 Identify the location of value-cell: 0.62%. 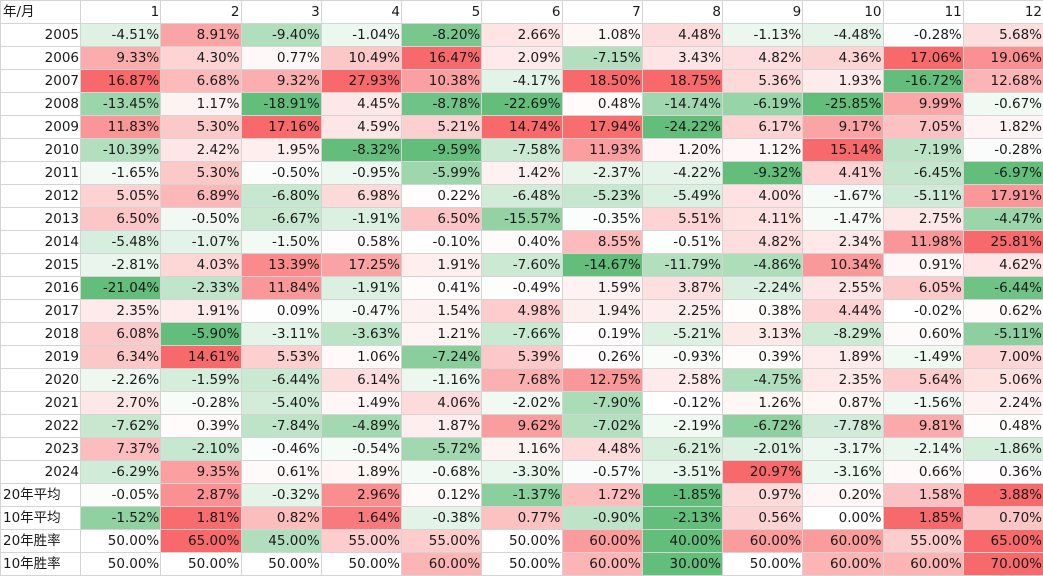
(1002, 311).